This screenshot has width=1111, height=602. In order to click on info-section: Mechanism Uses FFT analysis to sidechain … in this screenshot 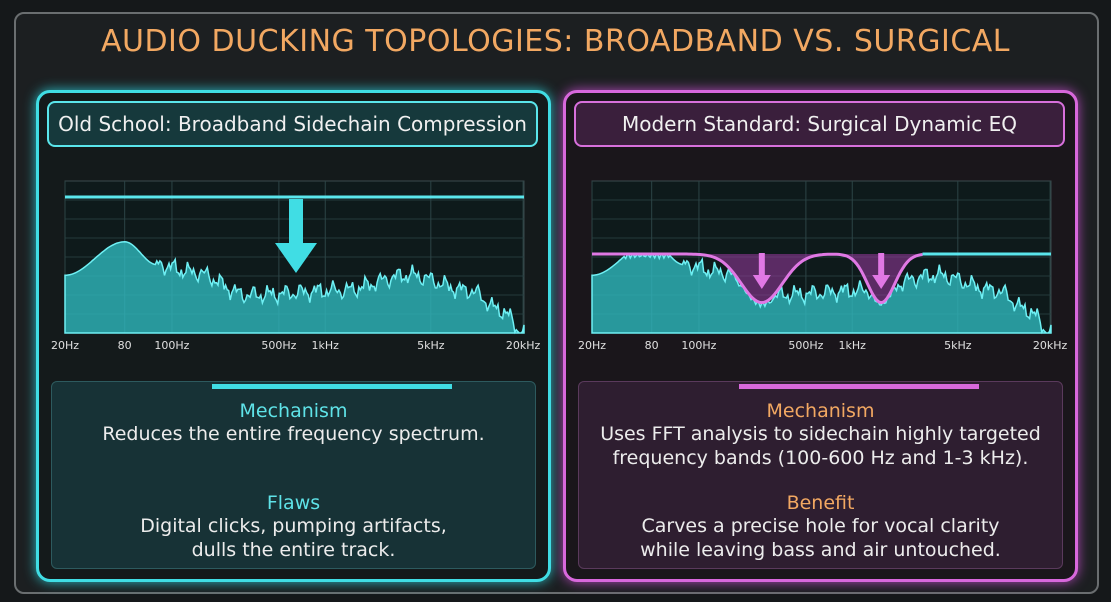, I will do `click(820, 435)`.